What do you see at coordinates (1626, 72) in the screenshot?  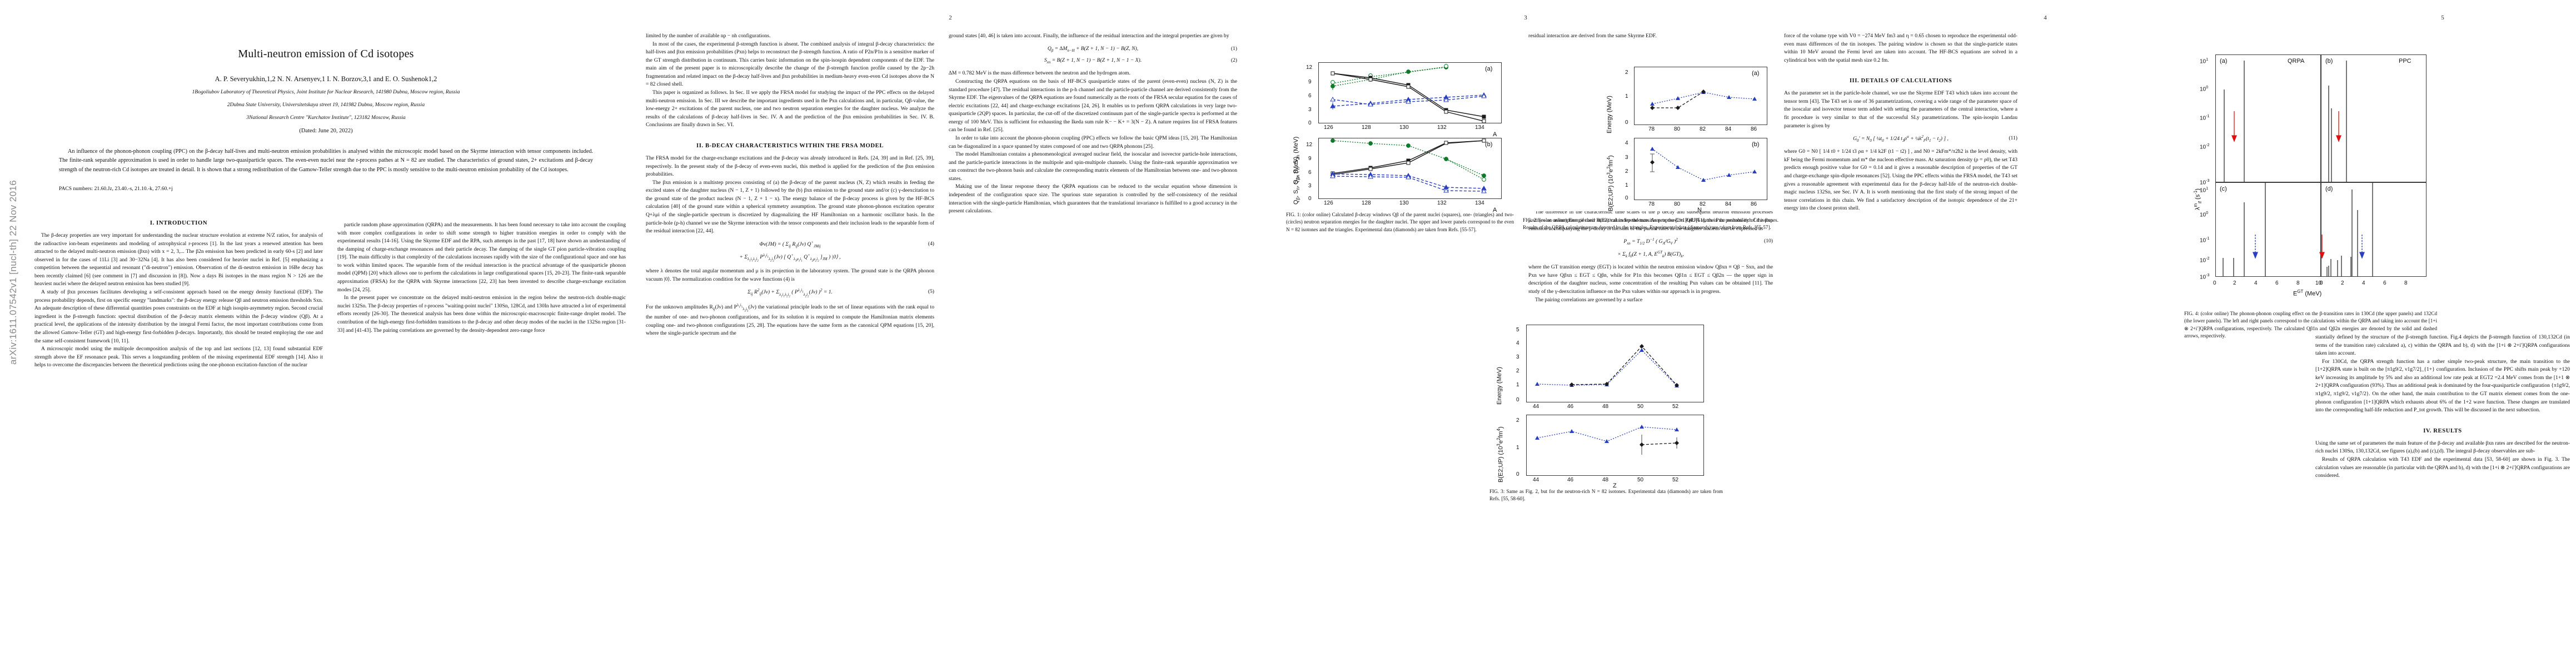 I see `fig2-a-ytick-2: 2` at bounding box center [1626, 72].